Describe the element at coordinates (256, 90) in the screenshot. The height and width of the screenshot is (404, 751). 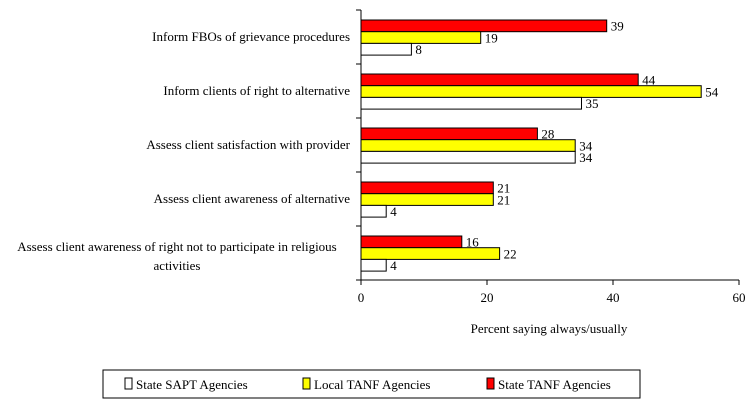
I see `category-label: Inform clients of right to alternative` at that location.